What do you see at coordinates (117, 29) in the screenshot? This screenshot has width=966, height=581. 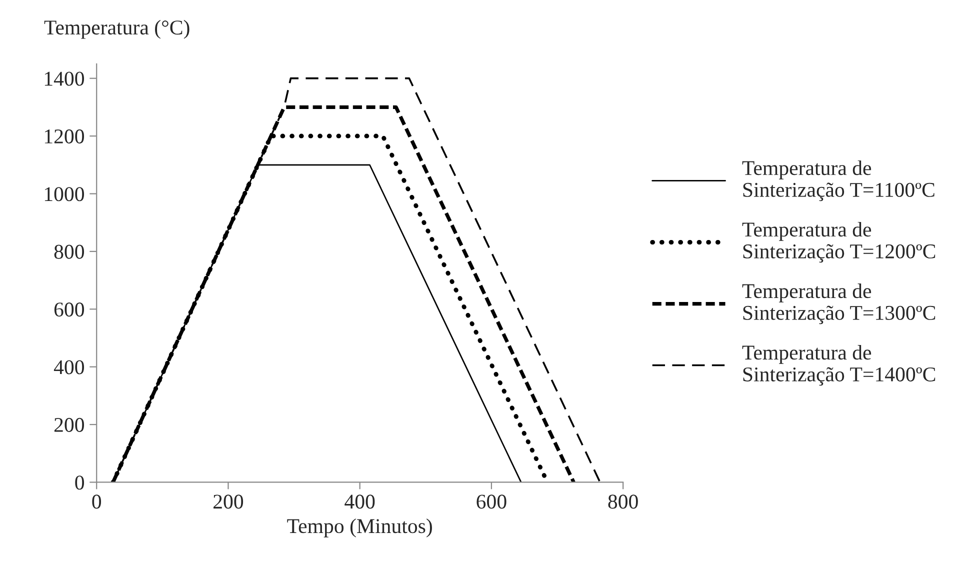 I see `y-axis-title: Temperatura (°C)` at bounding box center [117, 29].